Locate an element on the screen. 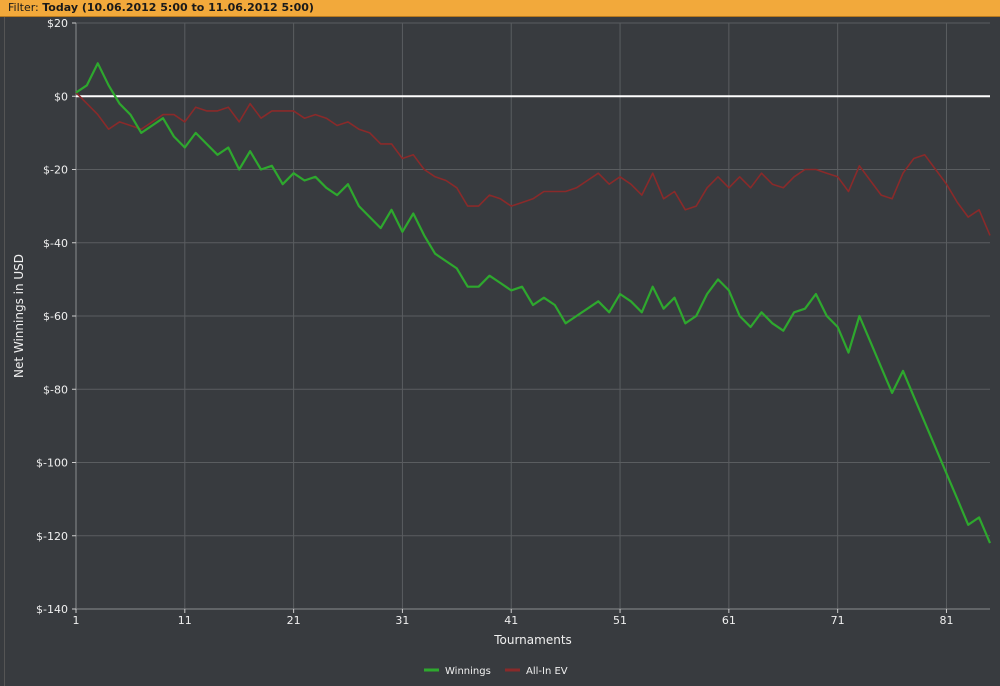 Image resolution: width=1000 pixels, height=686 pixels. x-tick-label: 11 is located at coordinates (185, 620).